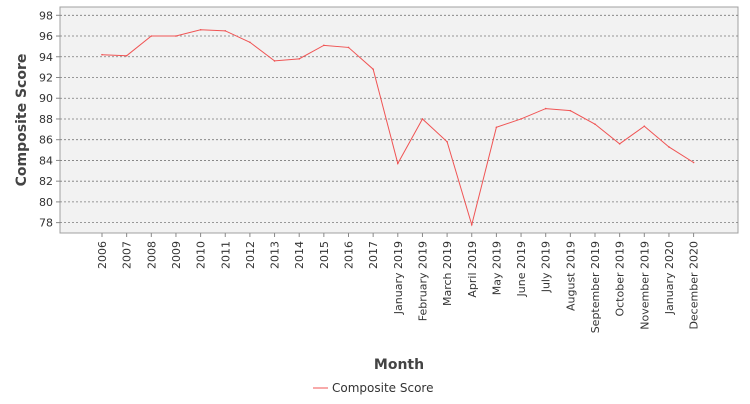 The height and width of the screenshot is (404, 750). I want to click on y-tick-label: 84, so click(46, 160).